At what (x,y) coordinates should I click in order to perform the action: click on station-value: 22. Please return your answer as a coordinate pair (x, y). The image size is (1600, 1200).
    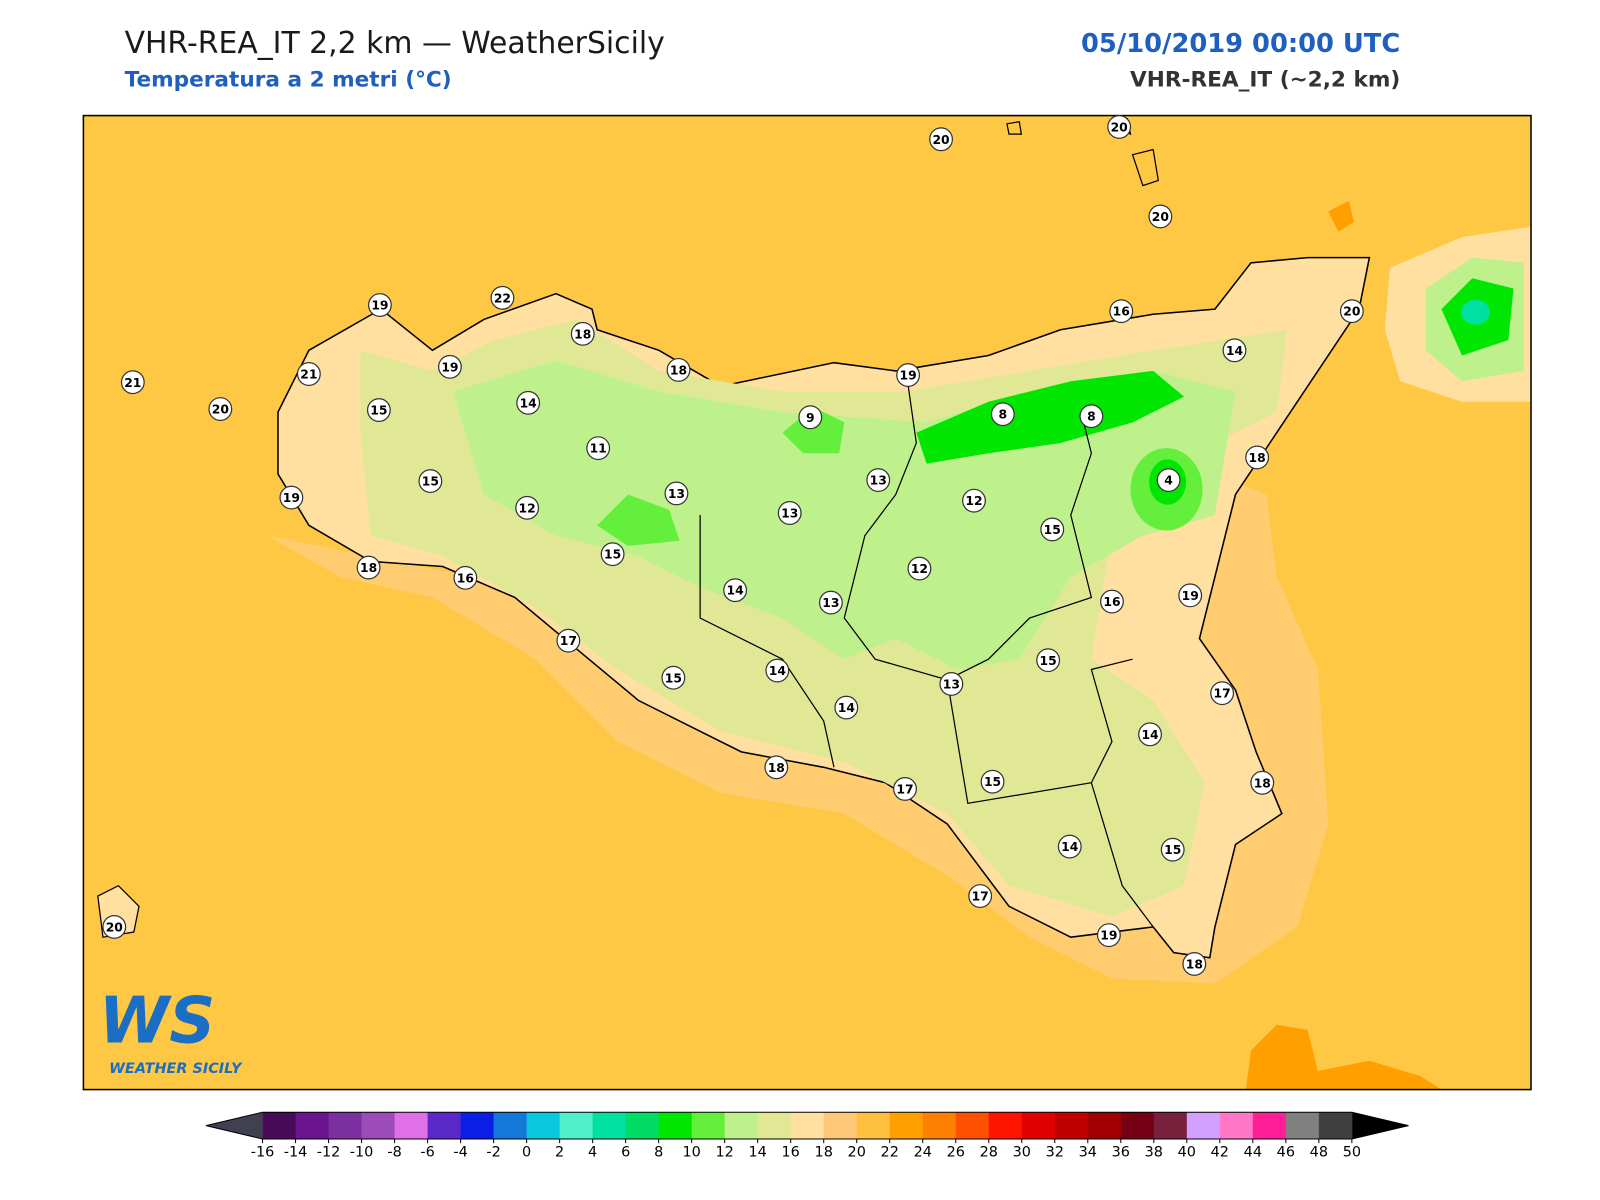
    Looking at the image, I should click on (502, 298).